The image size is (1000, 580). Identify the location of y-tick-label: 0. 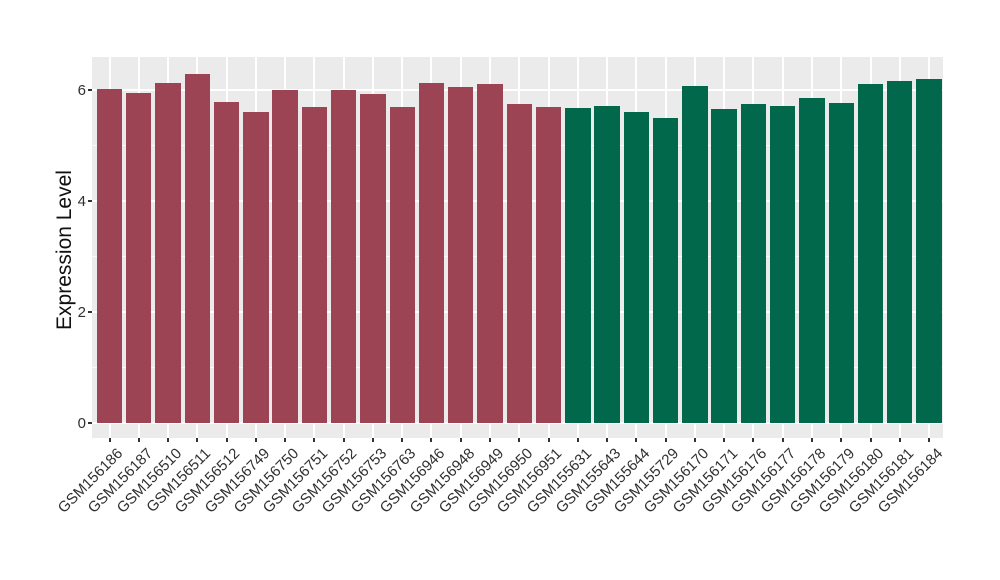
(81, 423).